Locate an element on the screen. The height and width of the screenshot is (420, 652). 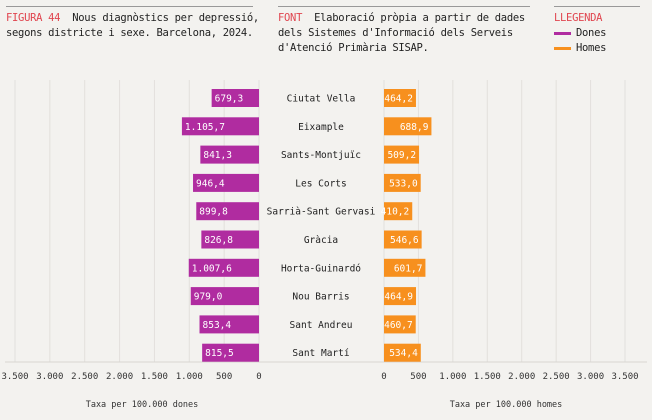
category-label: Horta-Guinardó is located at coordinates (321, 268).